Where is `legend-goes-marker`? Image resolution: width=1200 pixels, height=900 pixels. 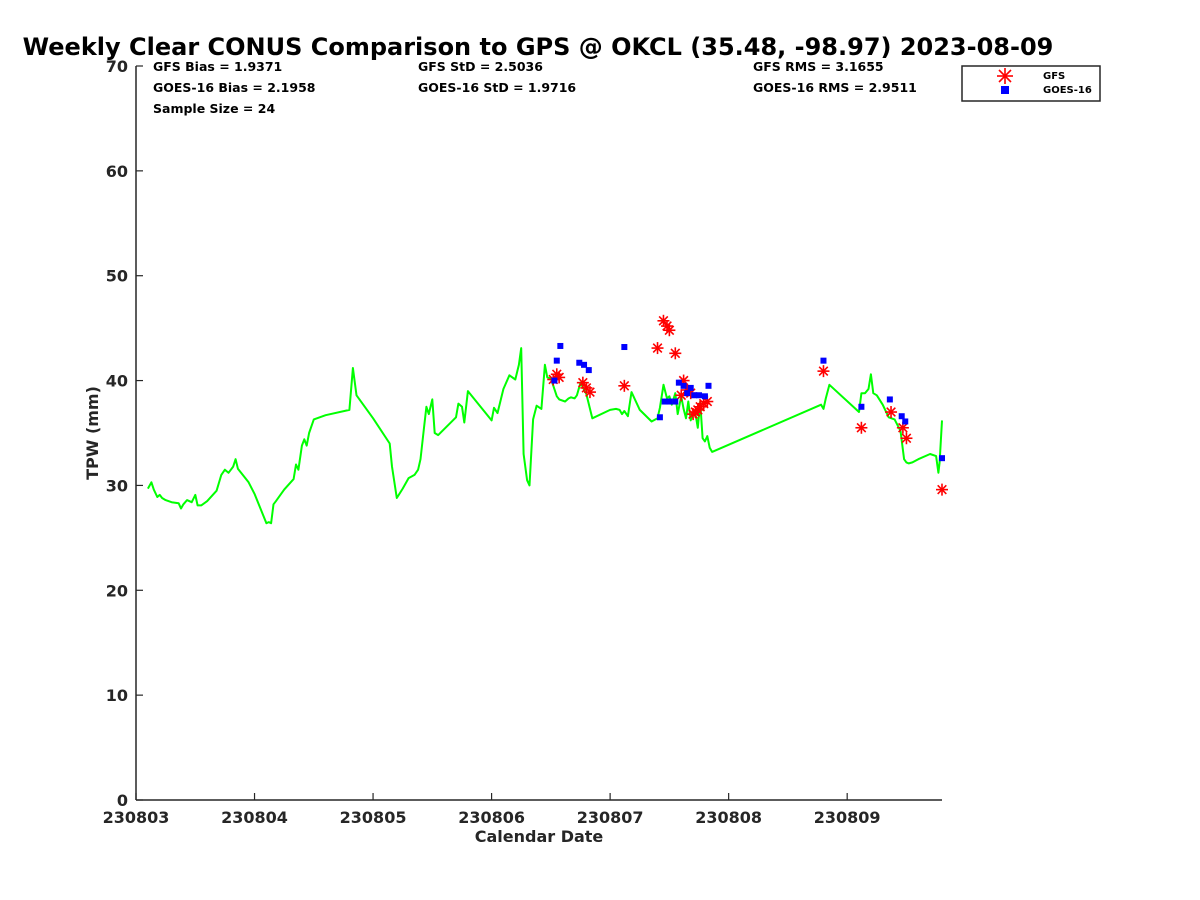 legend-goes-marker is located at coordinates (1005, 90).